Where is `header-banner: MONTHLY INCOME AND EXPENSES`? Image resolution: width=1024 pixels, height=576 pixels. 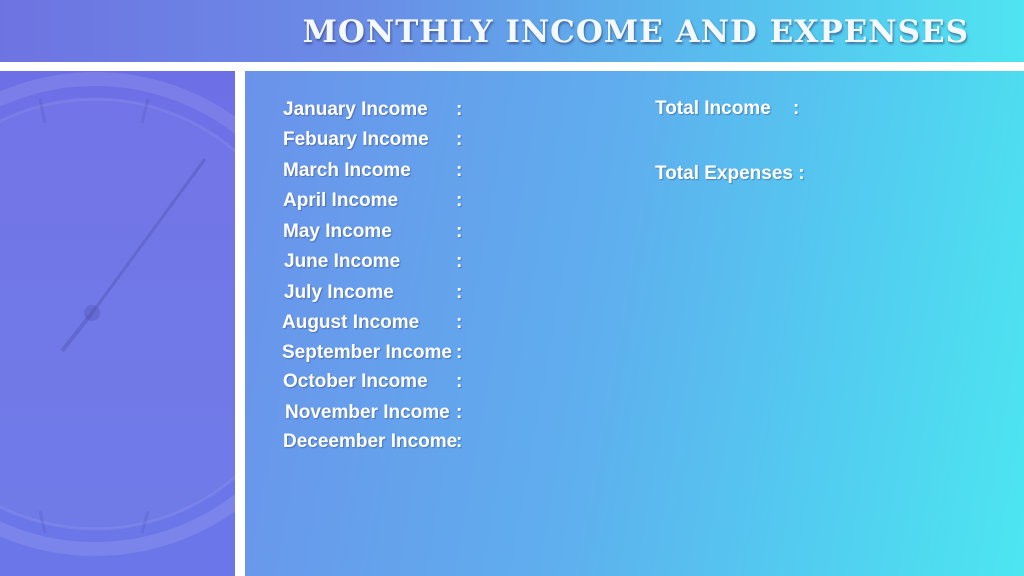
header-banner: MONTHLY INCOME AND EXPENSES is located at coordinates (512, 31).